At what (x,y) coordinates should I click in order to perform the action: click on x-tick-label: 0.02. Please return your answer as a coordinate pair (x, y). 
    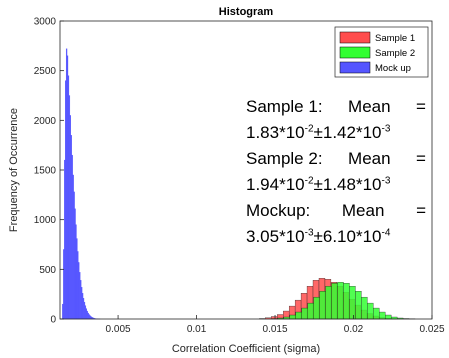
    Looking at the image, I should click on (354, 329).